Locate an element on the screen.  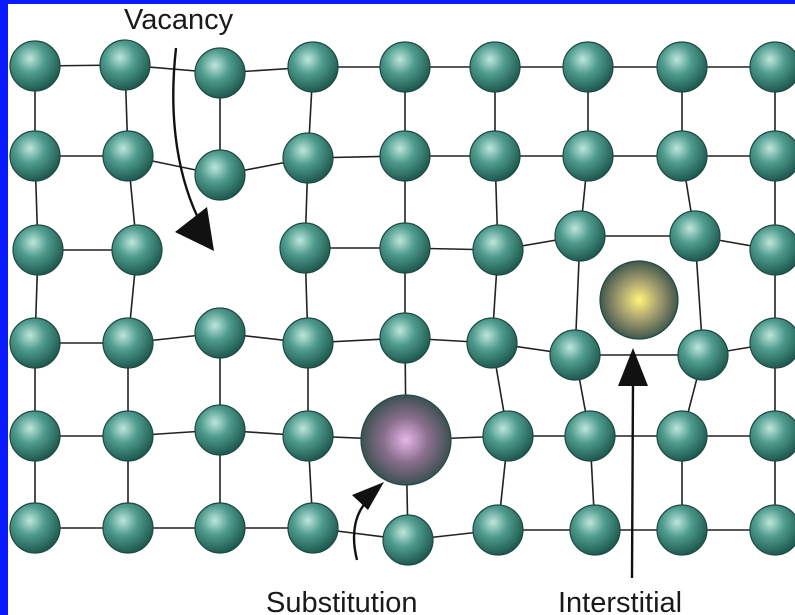
substitution-arrow is located at coordinates (368, 521).